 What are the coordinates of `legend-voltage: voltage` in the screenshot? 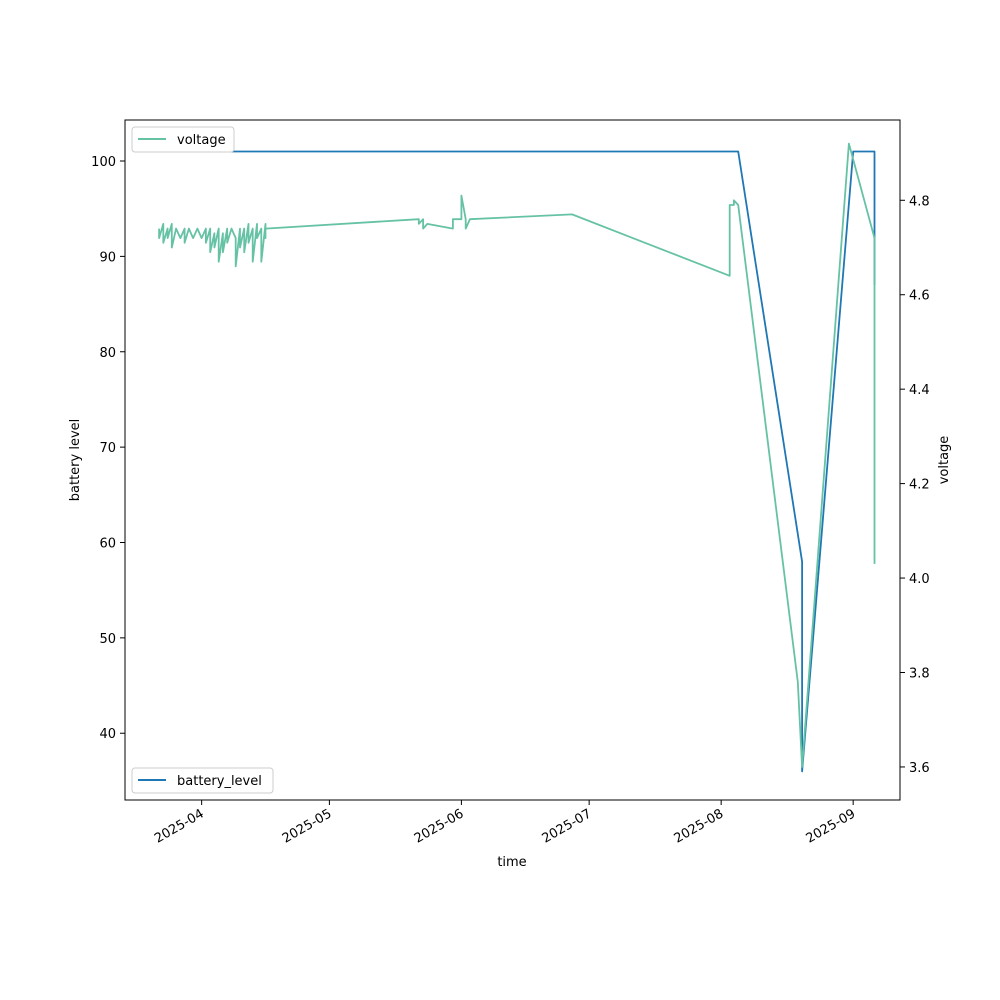 It's located at (183, 139).